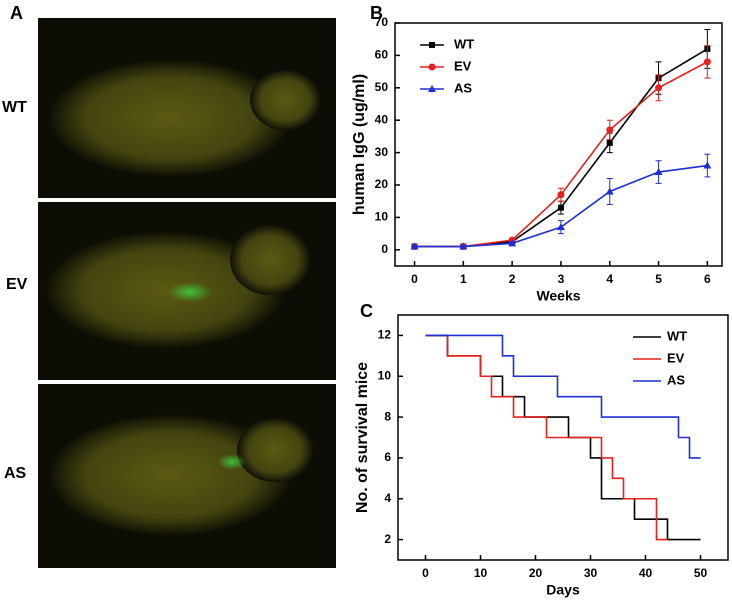 The width and height of the screenshot is (732, 607). I want to click on x-tick-label: 20, so click(536, 573).